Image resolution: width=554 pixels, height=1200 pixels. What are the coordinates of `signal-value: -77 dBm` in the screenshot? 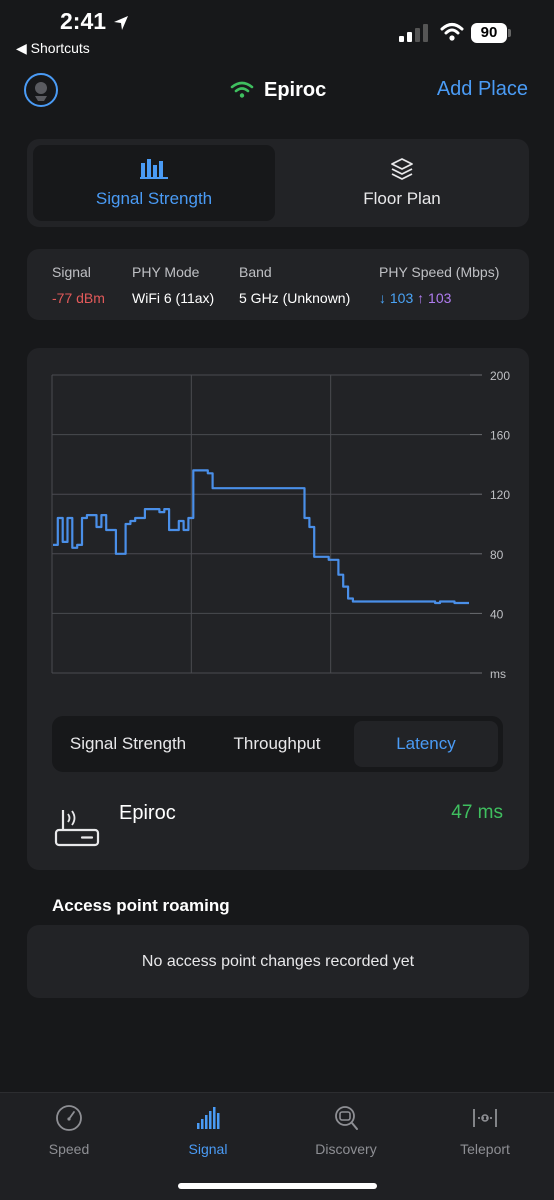 It's located at (78, 298).